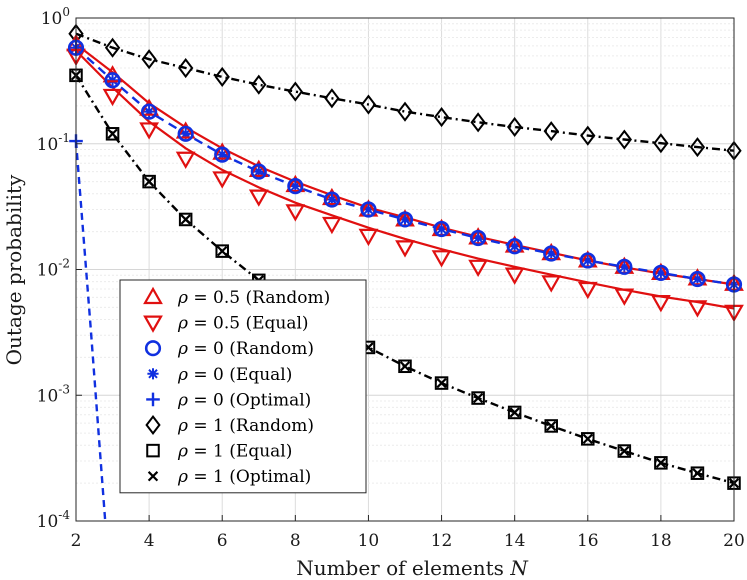  Describe the element at coordinates (244, 400) in the screenshot. I see `legend-label: ρ = 0 (Optimal)` at that location.